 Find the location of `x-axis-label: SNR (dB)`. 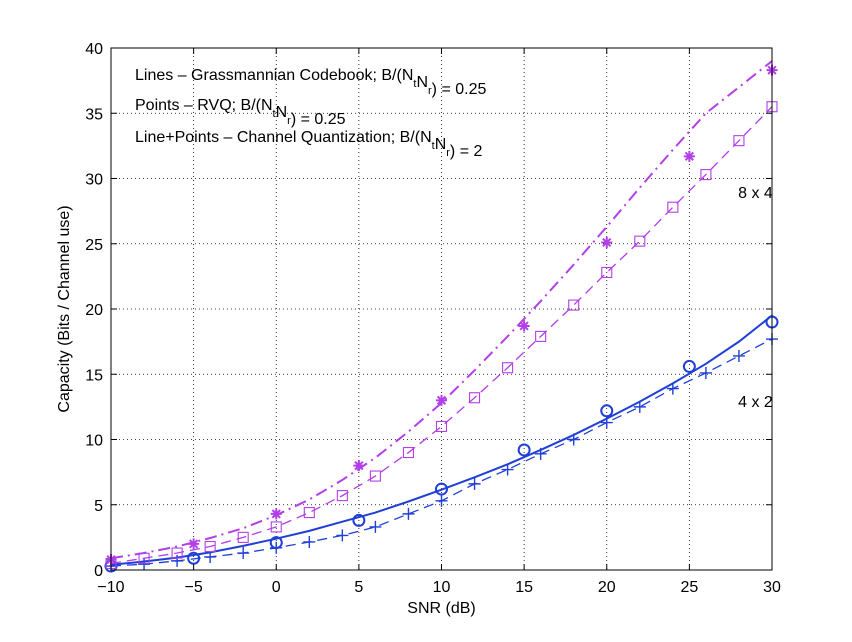

x-axis-label: SNR (dB) is located at coordinates (441, 608).